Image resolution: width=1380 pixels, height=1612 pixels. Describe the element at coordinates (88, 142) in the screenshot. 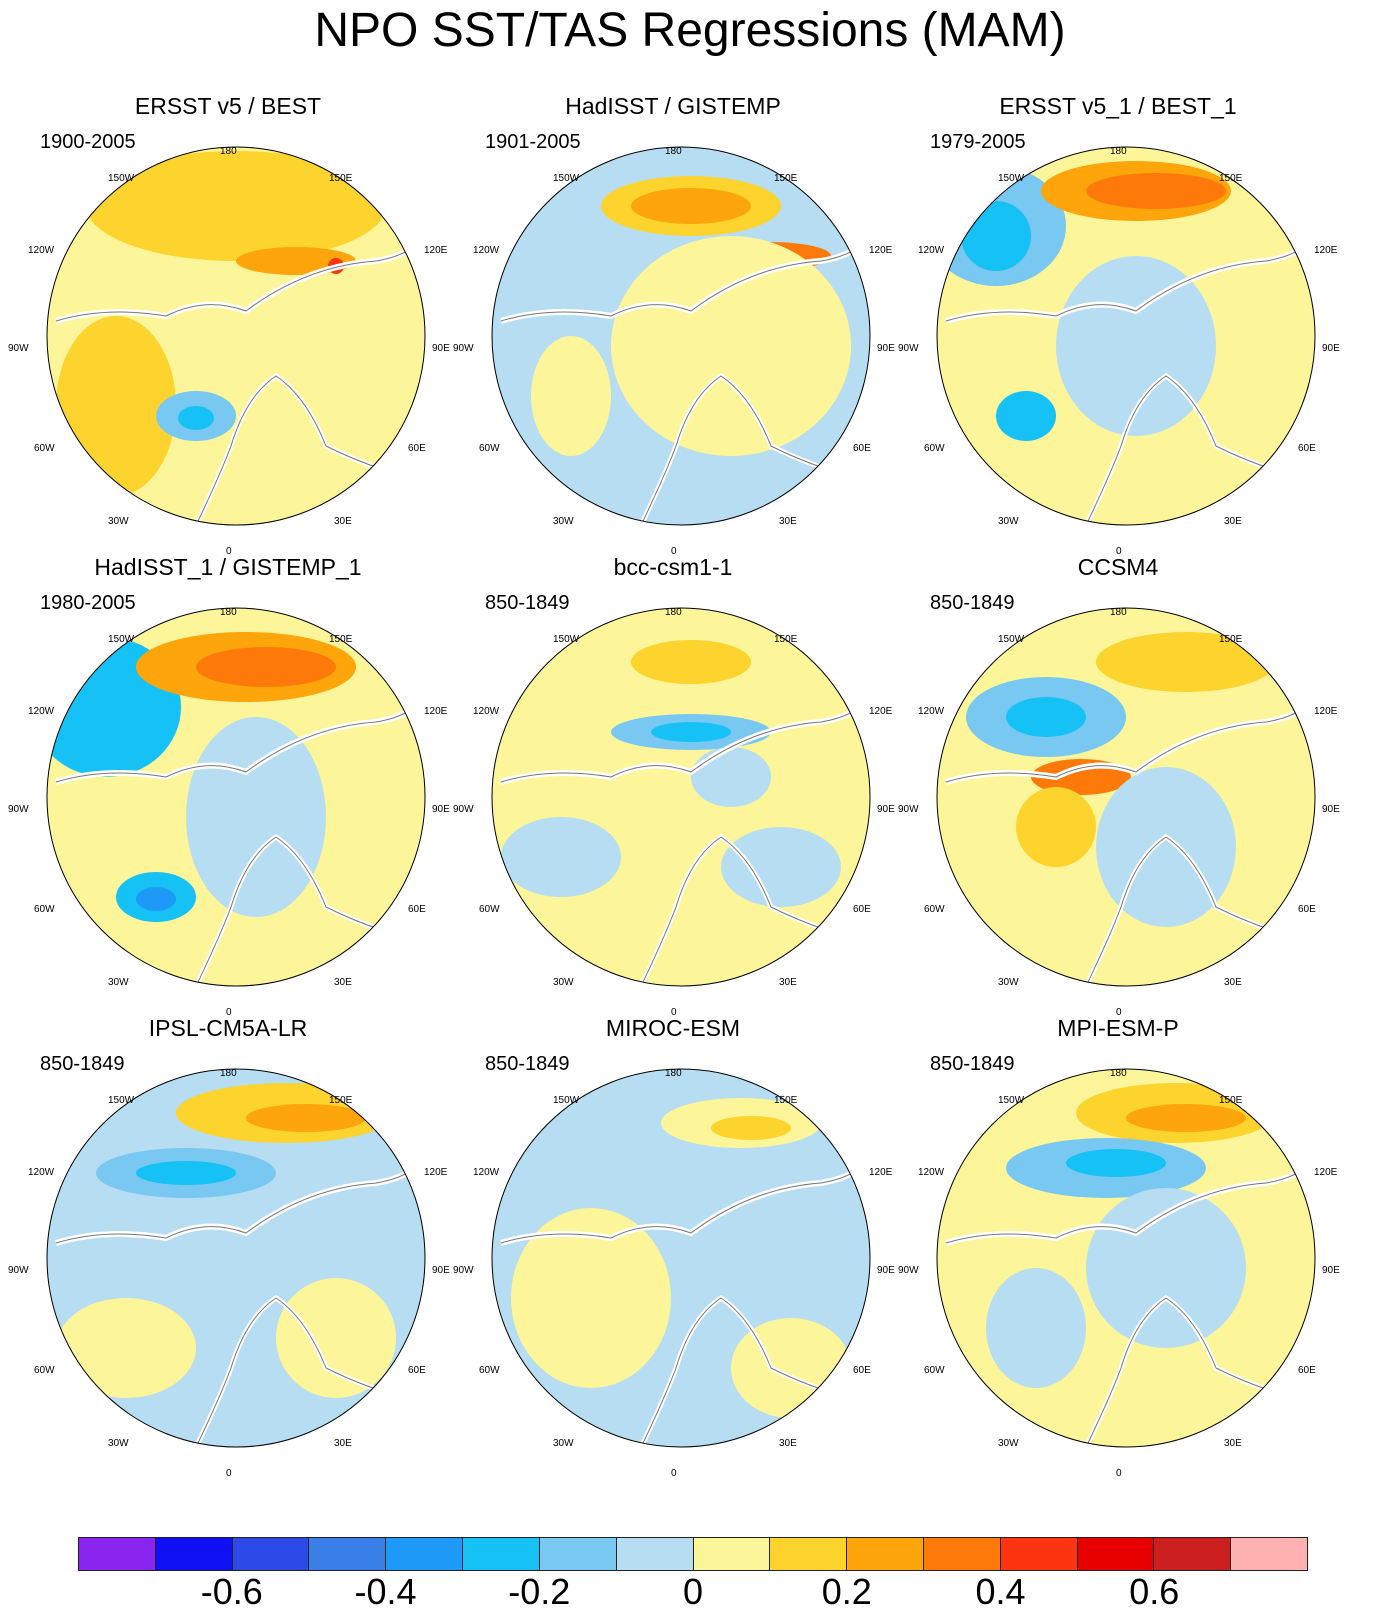

I see `panel-period: 1900-2005` at that location.